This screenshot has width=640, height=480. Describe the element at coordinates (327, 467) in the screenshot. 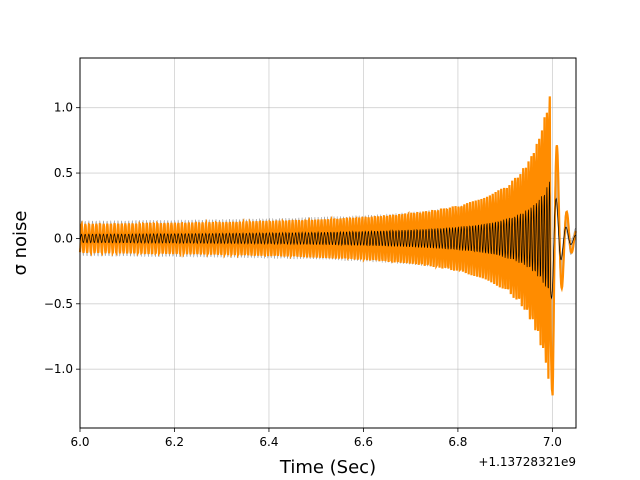

I see `x-axis-label: Time (Sec)` at that location.